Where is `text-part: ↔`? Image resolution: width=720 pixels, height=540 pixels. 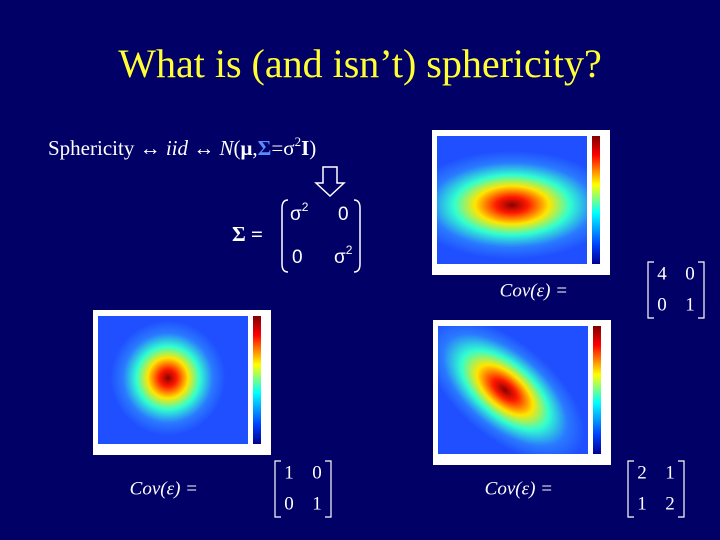
text-part: ↔ is located at coordinates (204, 148).